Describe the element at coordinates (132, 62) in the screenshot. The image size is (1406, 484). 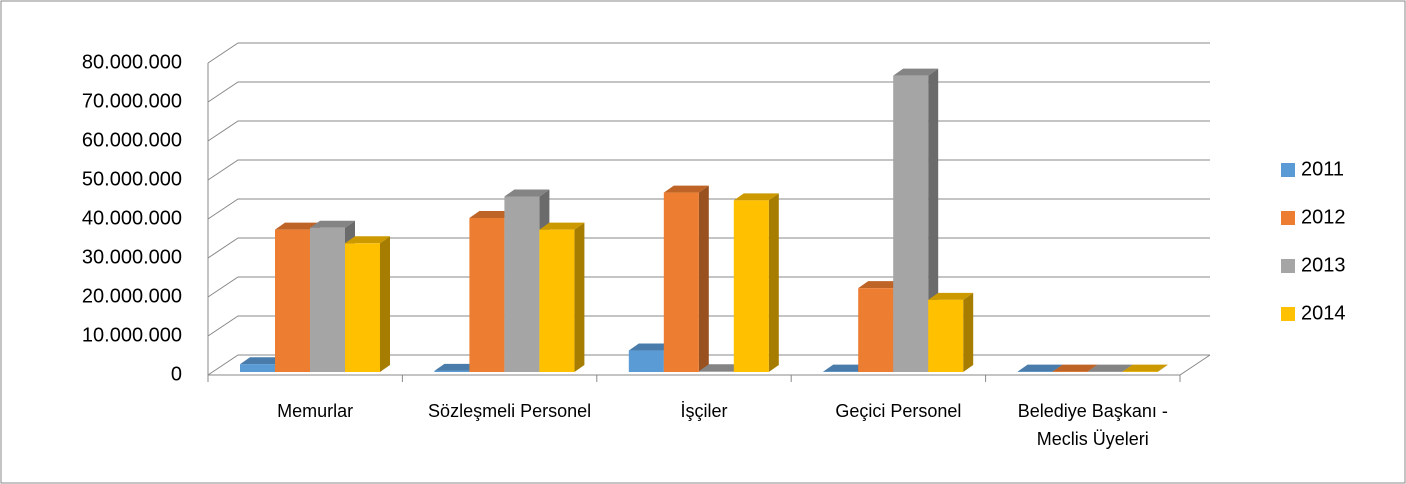
I see `y-tick-label: 80.000.000` at that location.